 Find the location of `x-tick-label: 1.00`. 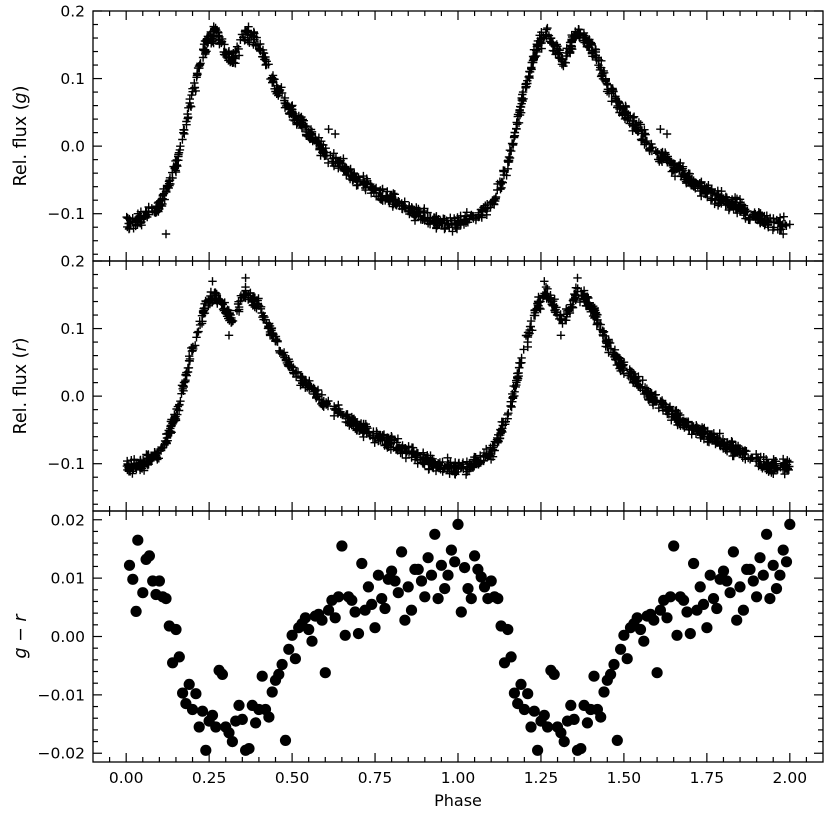

x-tick-label: 1.00 is located at coordinates (458, 778).